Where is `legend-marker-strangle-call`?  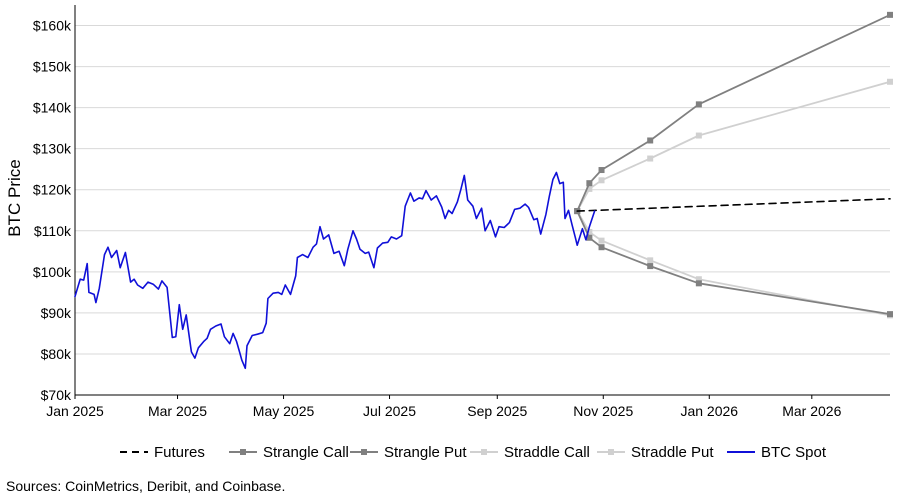 legend-marker-strangle-call is located at coordinates (243, 452).